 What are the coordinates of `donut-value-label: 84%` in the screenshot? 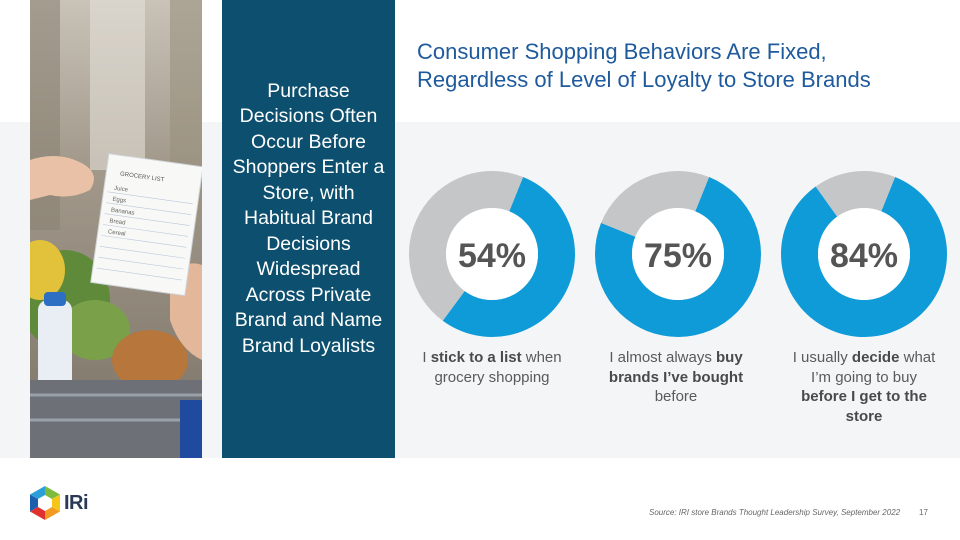 It's located at (864, 256).